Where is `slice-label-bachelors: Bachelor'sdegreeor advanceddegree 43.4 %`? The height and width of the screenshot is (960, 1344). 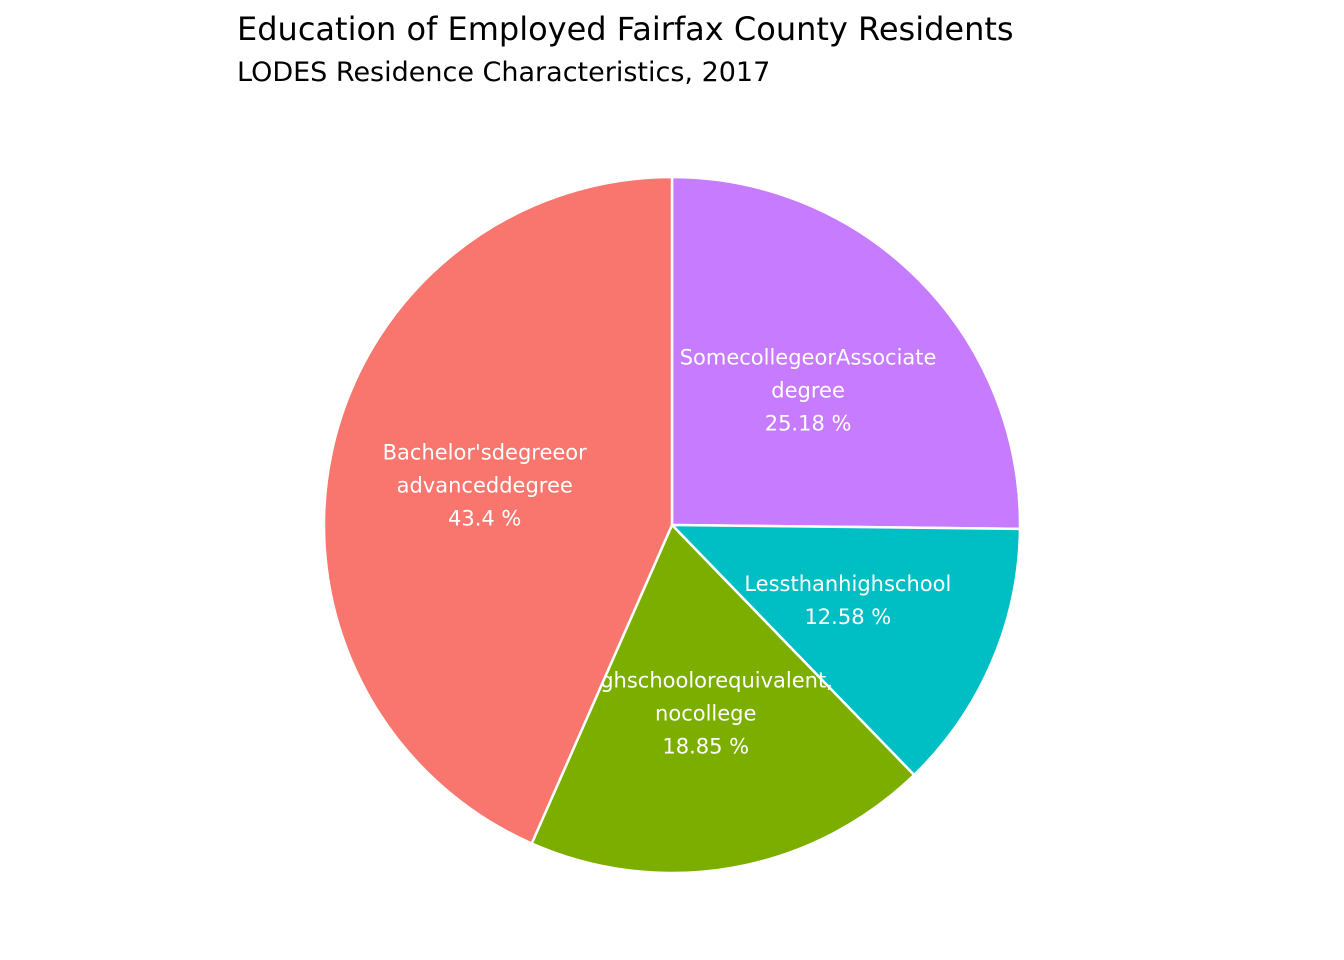
slice-label-bachelors: Bachelor'sdegreeor advanceddegree 43.4 % is located at coordinates (485, 486).